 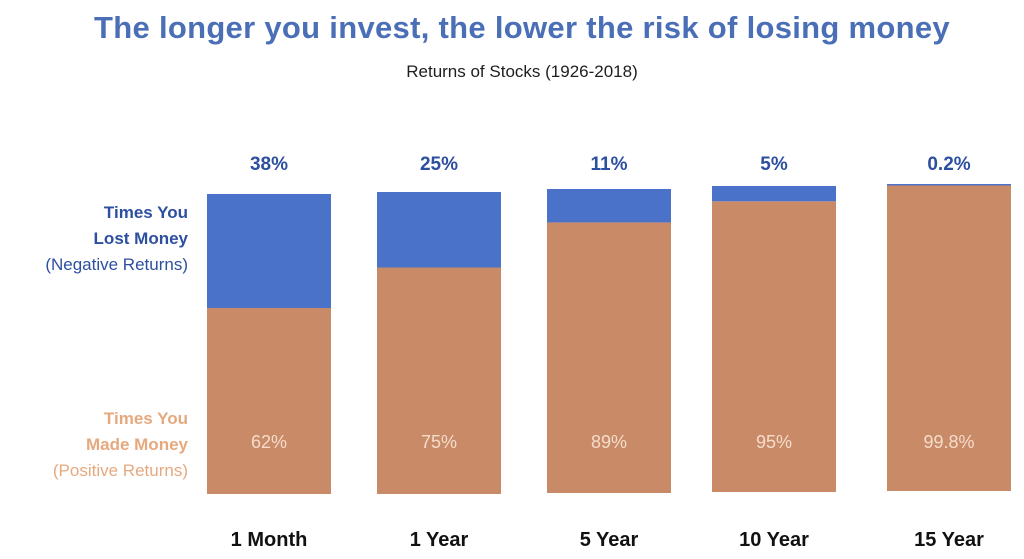 I want to click on loss-value-label-2: 25%, so click(x=439, y=164).